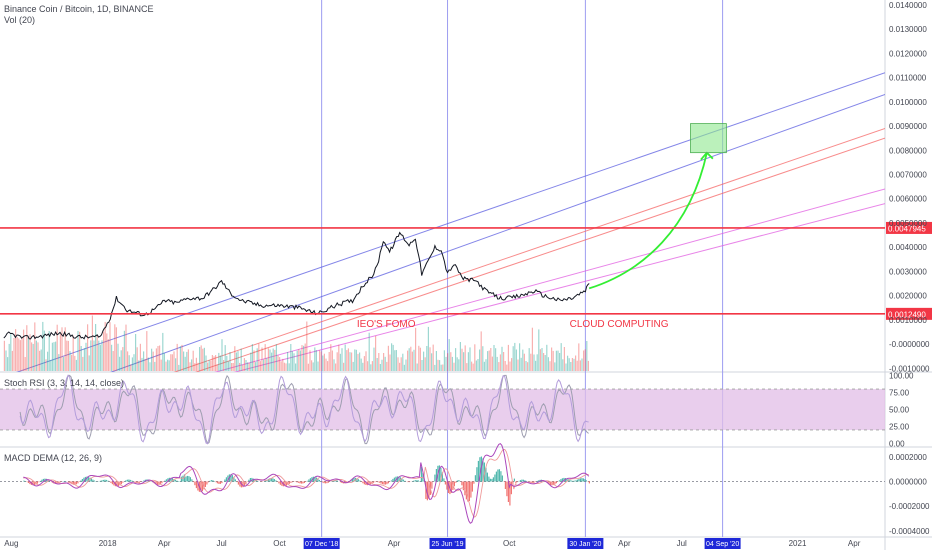 The height and width of the screenshot is (550, 932). Describe the element at coordinates (509, 543) in the screenshot. I see `time-tick-label: Oct` at that location.